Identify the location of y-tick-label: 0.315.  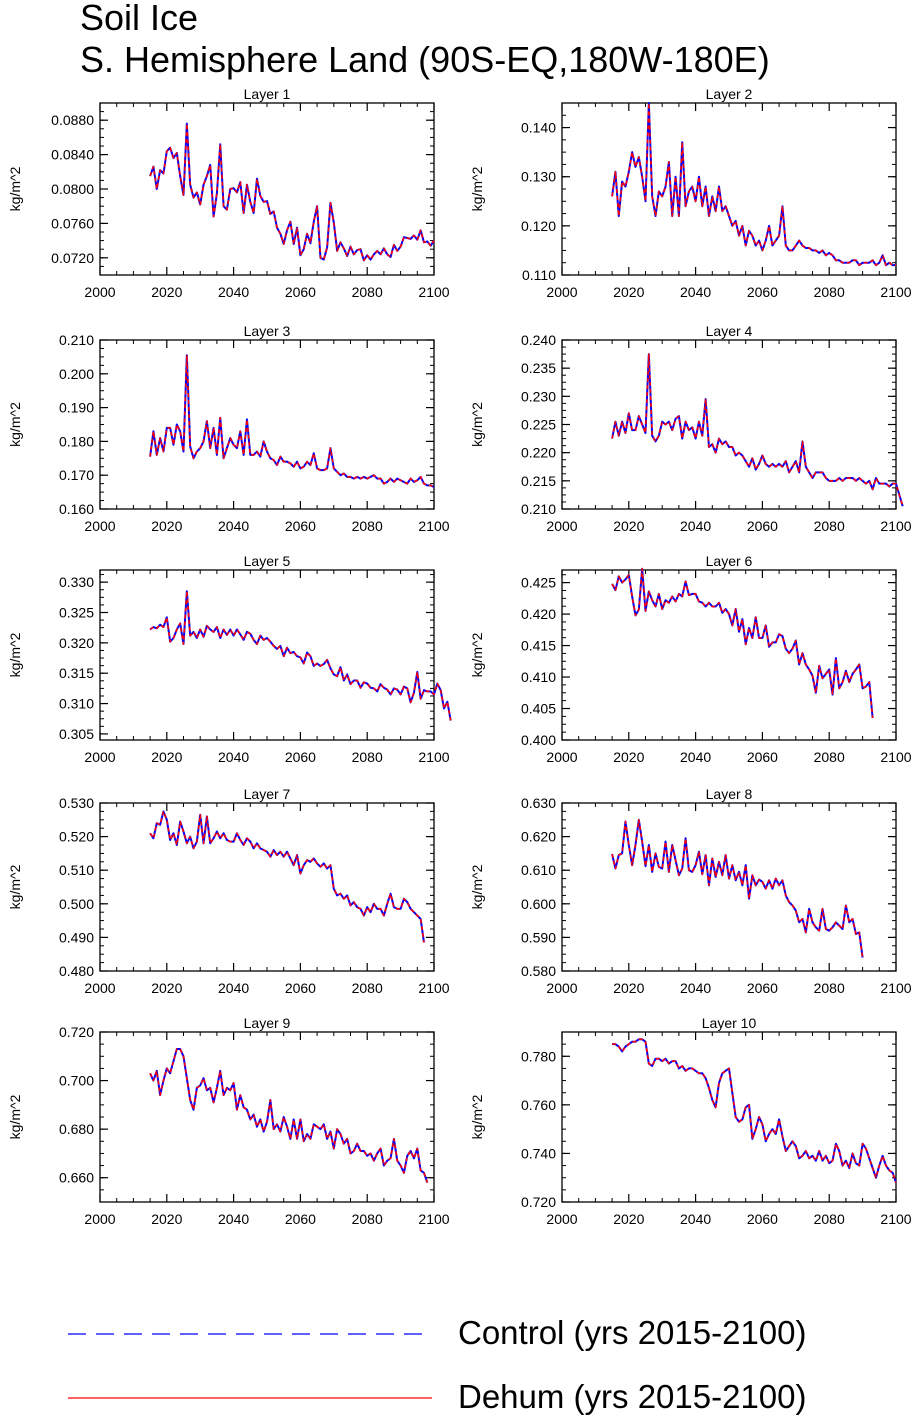
(76, 673).